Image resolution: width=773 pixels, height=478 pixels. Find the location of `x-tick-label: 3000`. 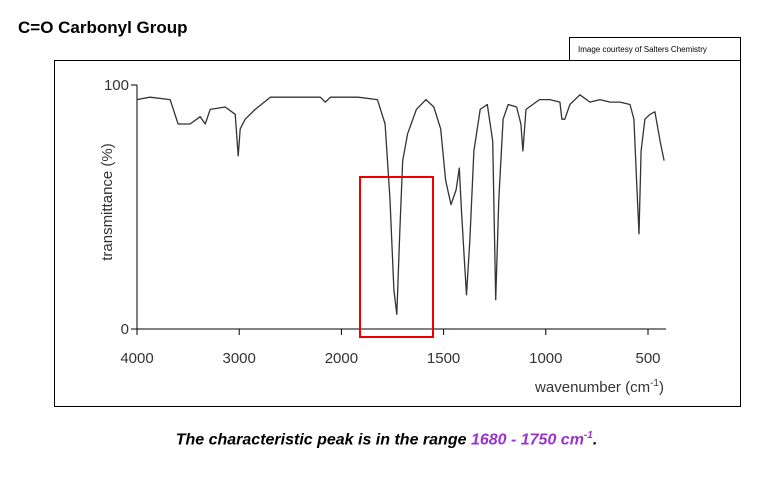

x-tick-label: 3000 is located at coordinates (239, 358).